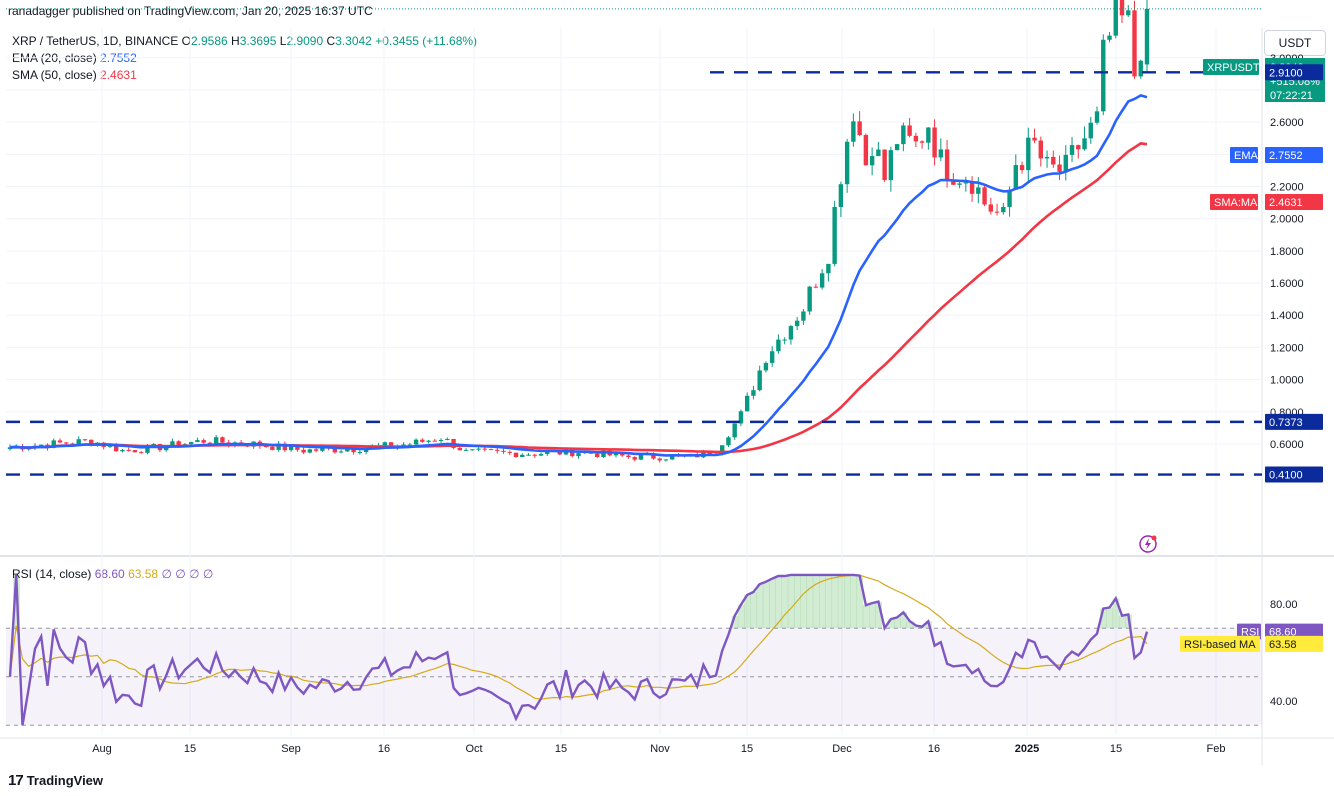  What do you see at coordinates (1283, 645) in the screenshot?
I see `rsi-ma-value-badge-text: 63.58` at bounding box center [1283, 645].